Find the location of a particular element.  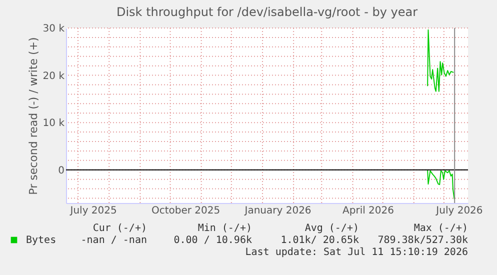

y-tick-label: 0 is located at coordinates (61, 170).